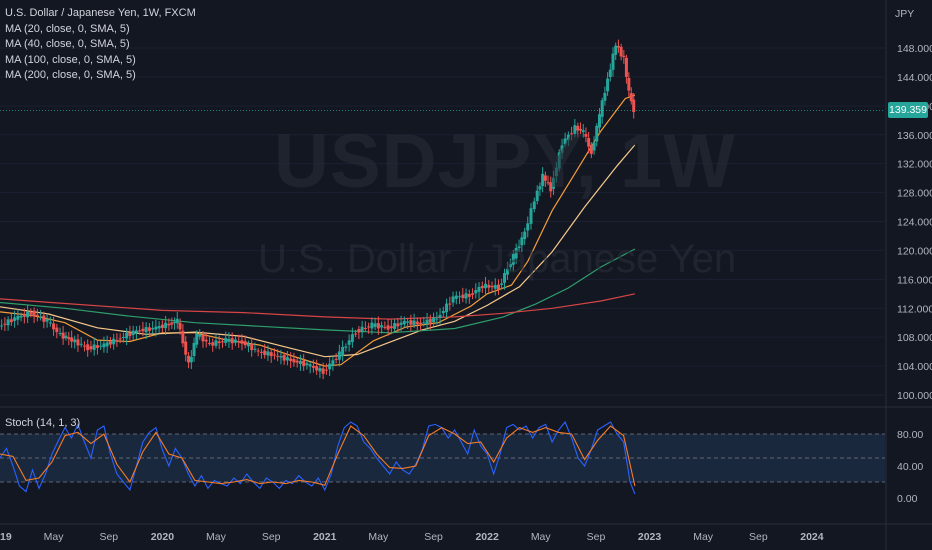  I want to click on time-tick-label: 2020, so click(163, 537).